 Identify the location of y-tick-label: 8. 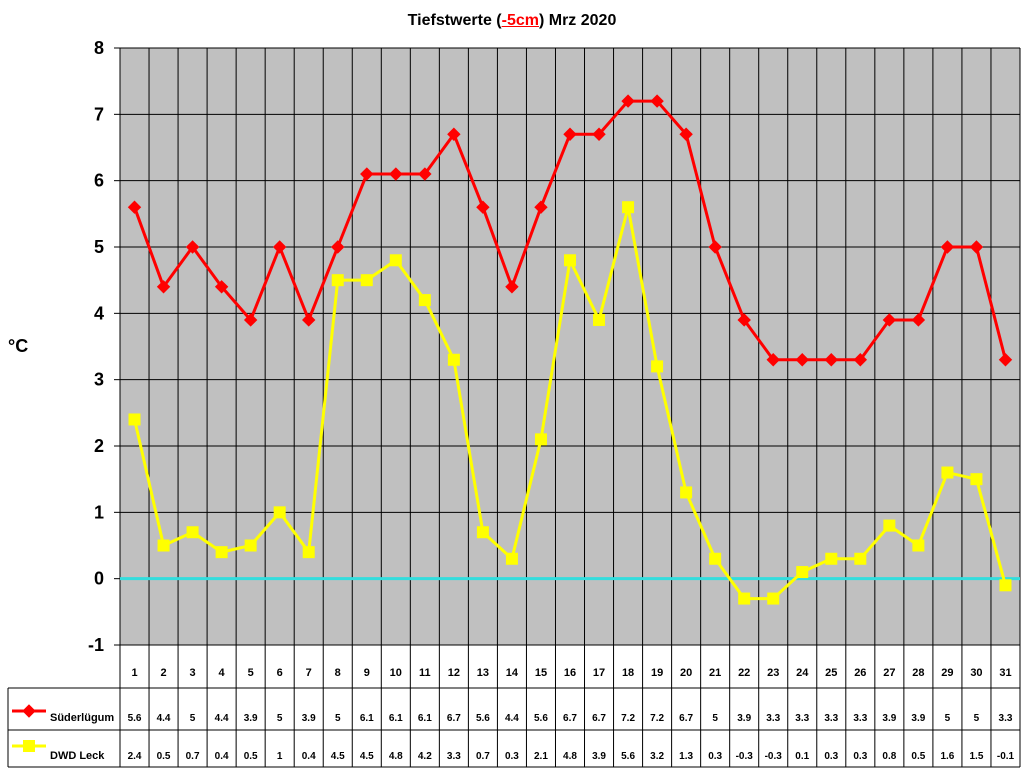
(99, 48).